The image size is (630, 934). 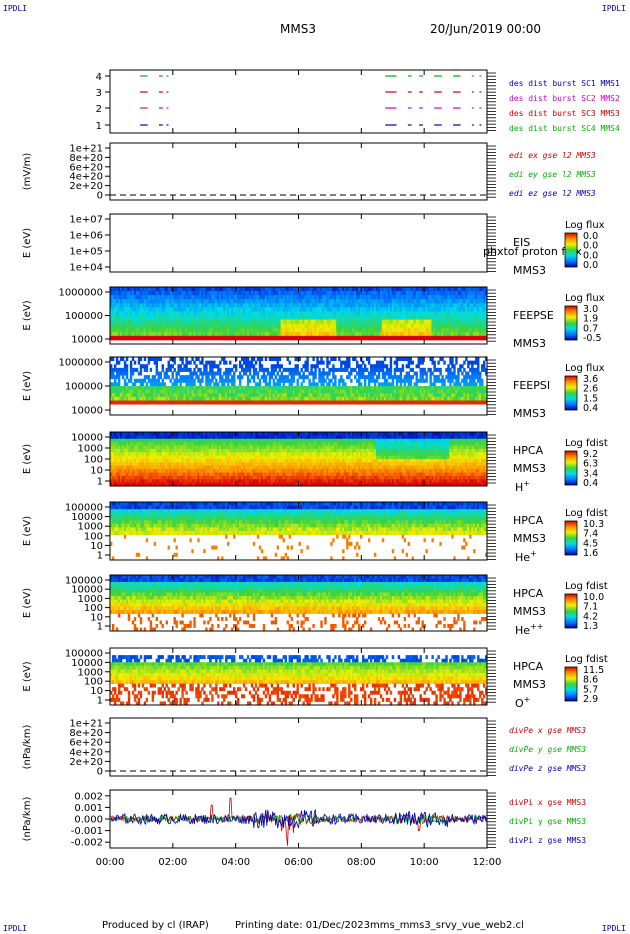 I want to click on feepsi-colorbar-title: Log flux, so click(x=585, y=368).